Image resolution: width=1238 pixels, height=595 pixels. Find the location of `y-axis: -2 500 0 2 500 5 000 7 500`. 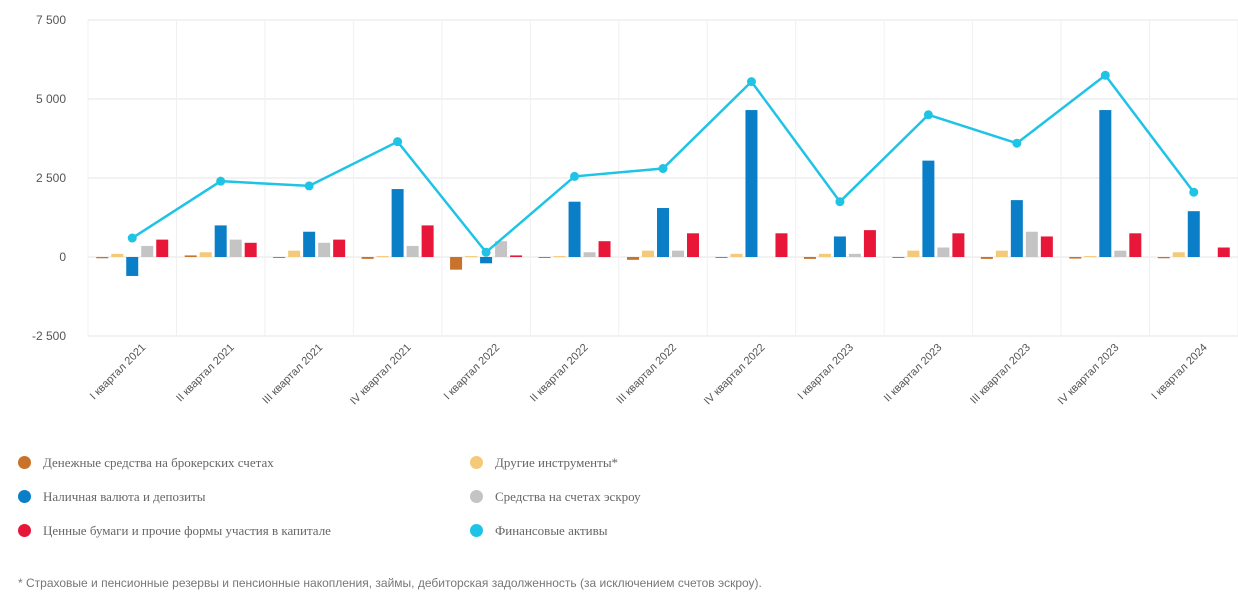

y-axis: -2 500 0 2 500 5 000 7 500 is located at coordinates (49, 178).